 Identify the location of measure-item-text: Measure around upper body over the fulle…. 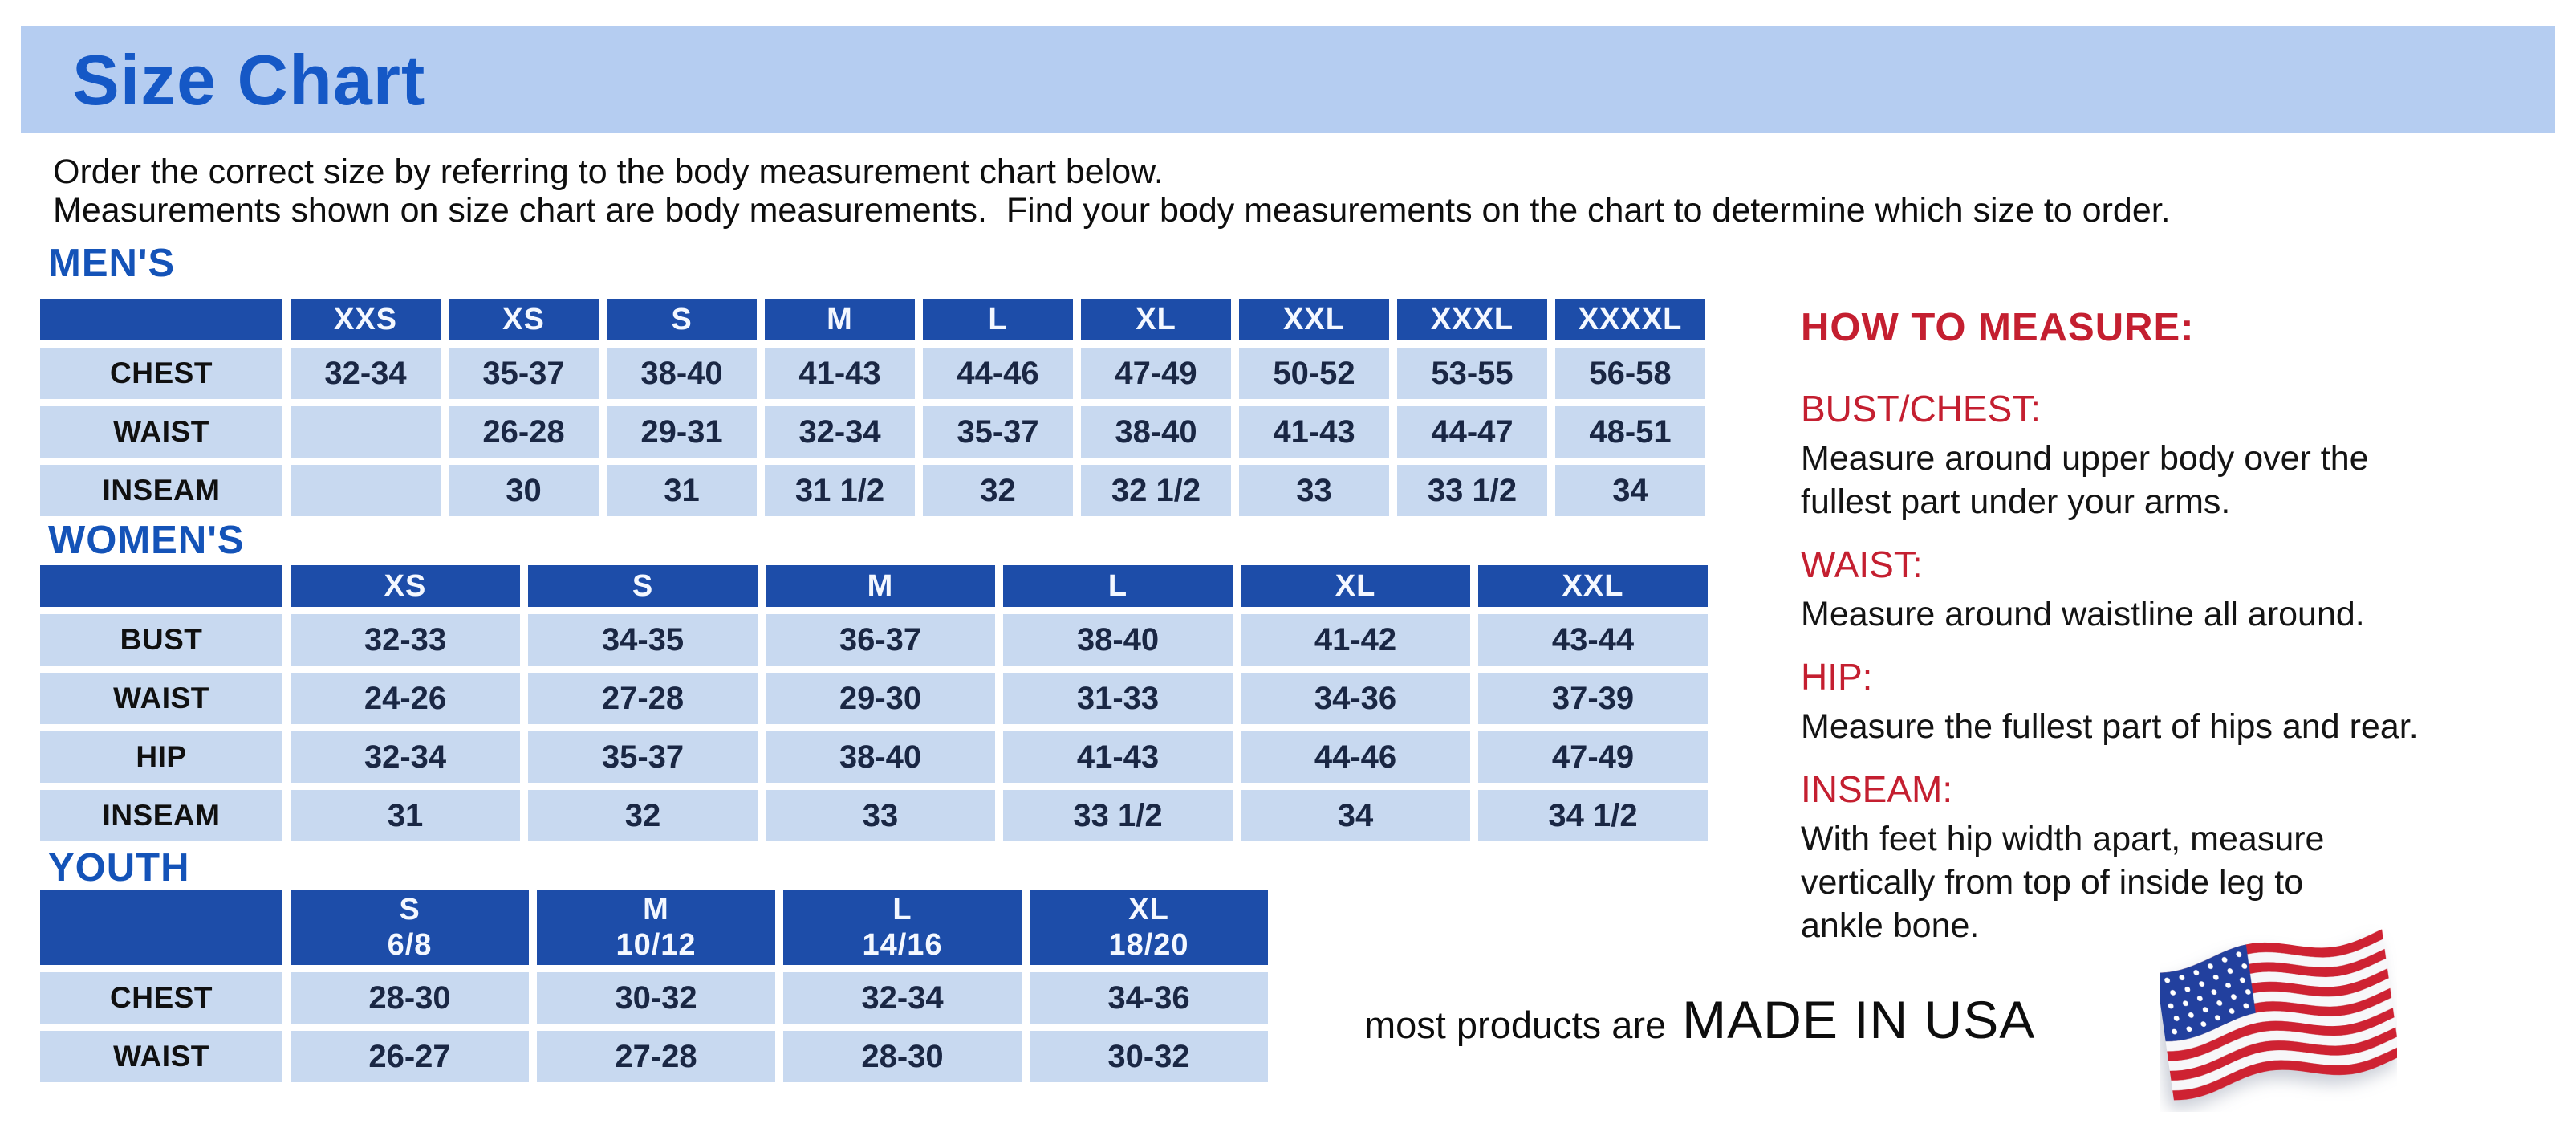
(2085, 480).